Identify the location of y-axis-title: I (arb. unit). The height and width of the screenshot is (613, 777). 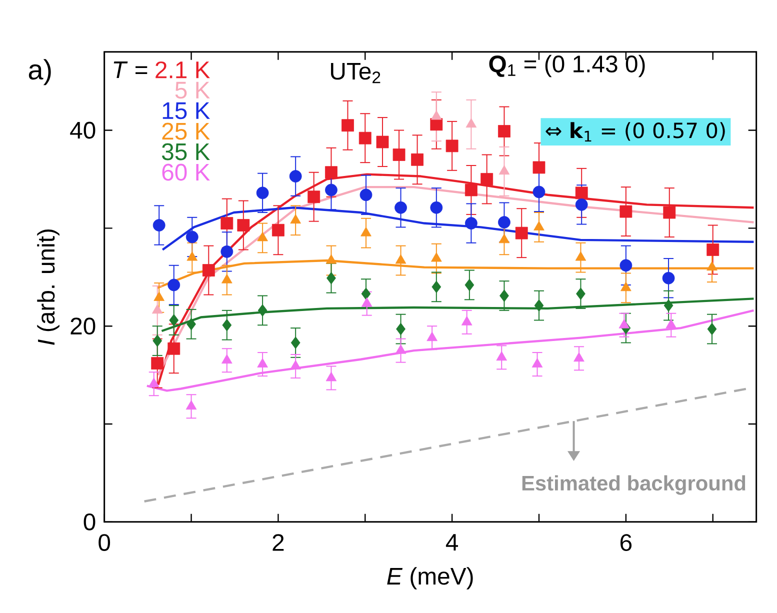
(48, 287).